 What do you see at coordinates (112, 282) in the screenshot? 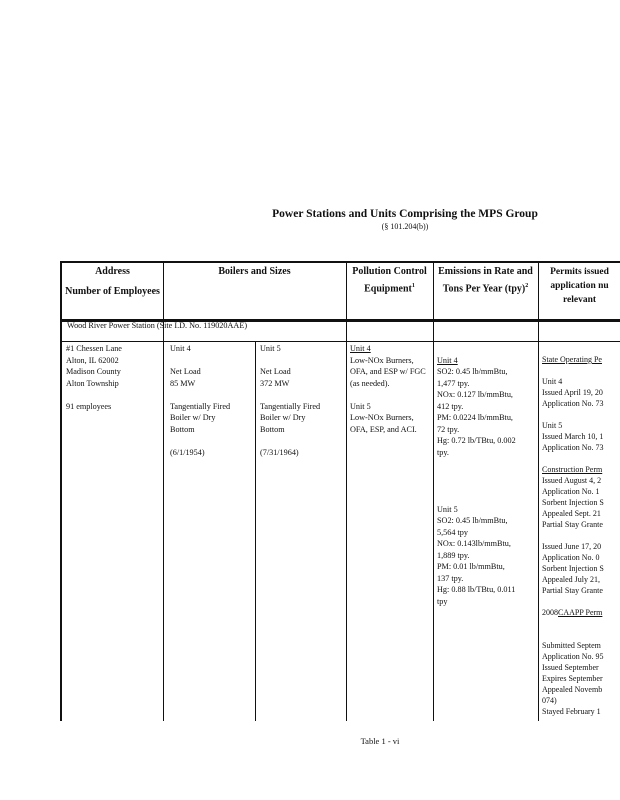
I see `header-address: Address Number of Employees` at bounding box center [112, 282].